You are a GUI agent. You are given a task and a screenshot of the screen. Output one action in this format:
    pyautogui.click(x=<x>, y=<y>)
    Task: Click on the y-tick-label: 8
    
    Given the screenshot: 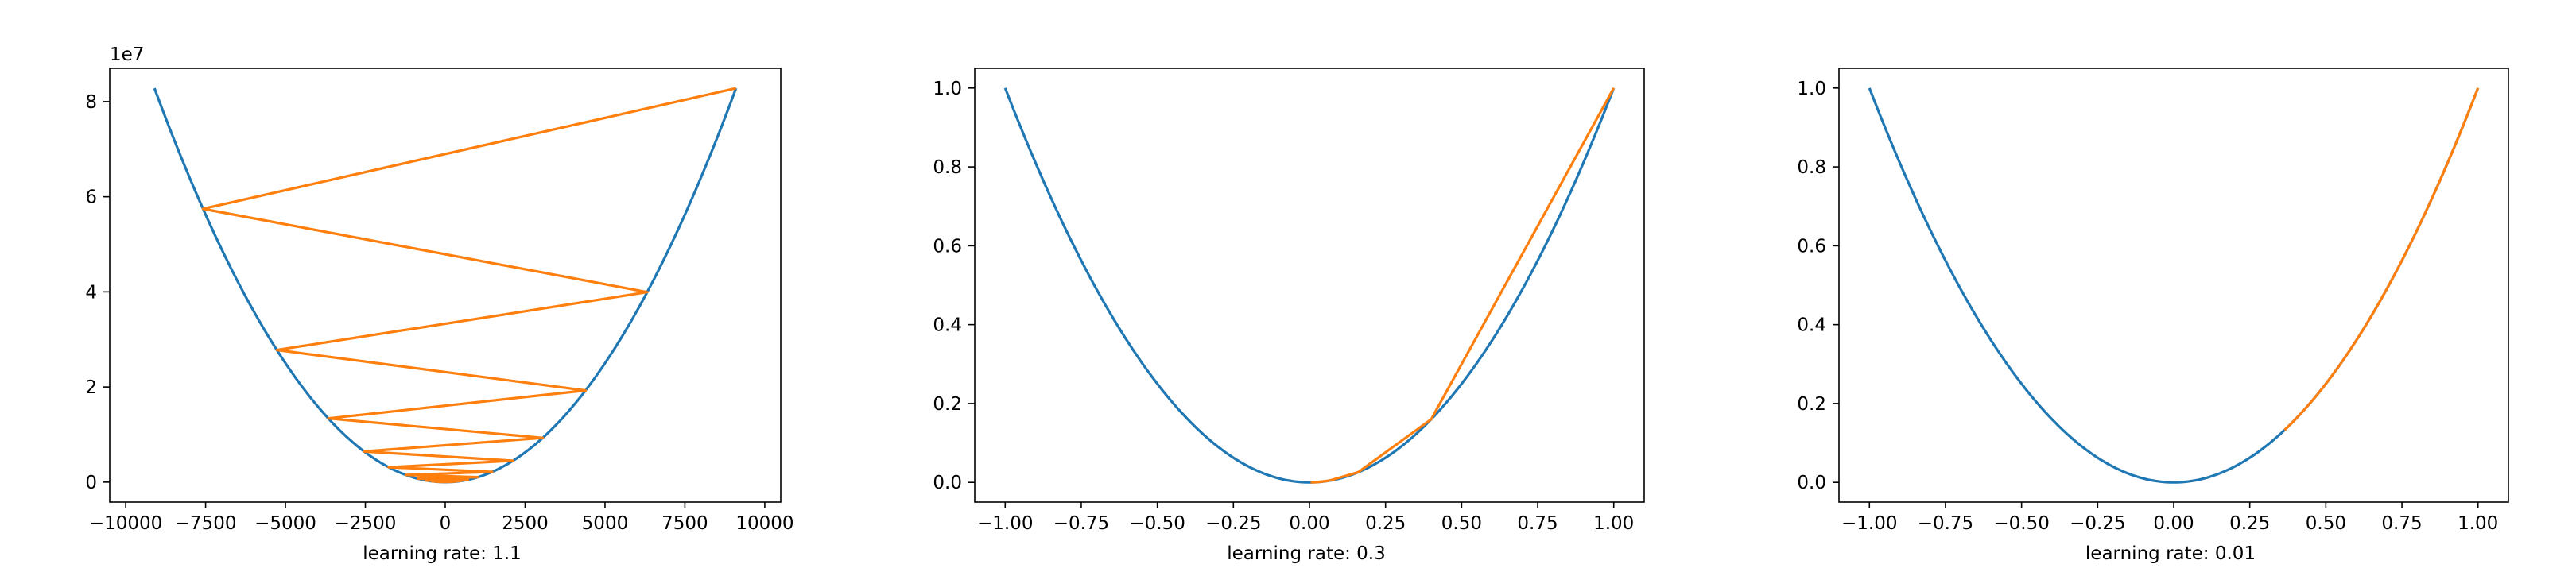 What is the action you would take?
    pyautogui.click(x=91, y=102)
    